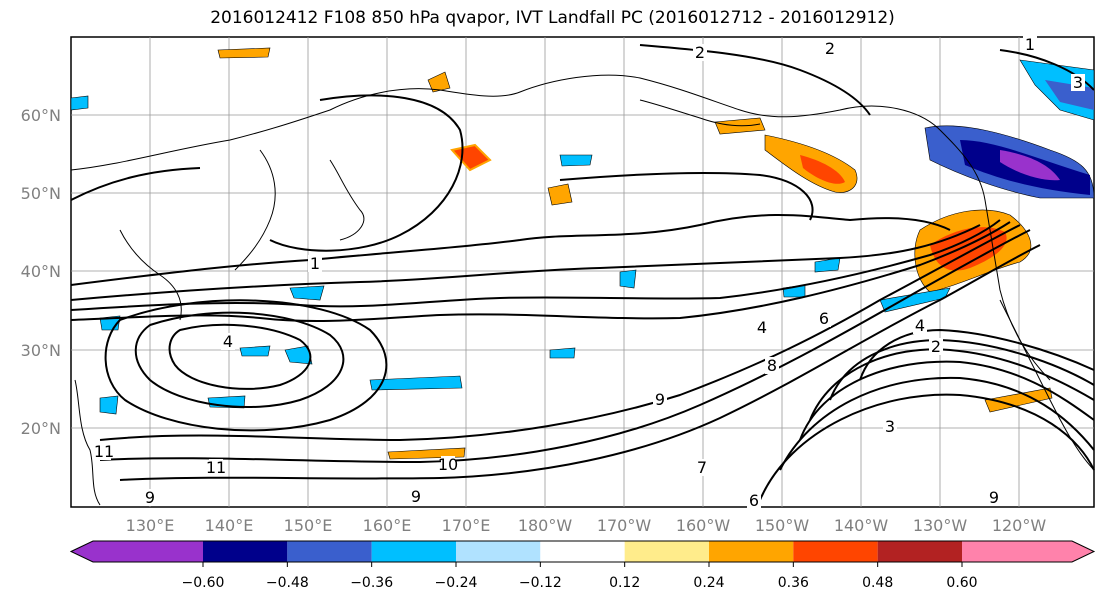 This screenshot has height=601, width=1105. What do you see at coordinates (545, 525) in the screenshot?
I see `lon-label: 180°W` at bounding box center [545, 525].